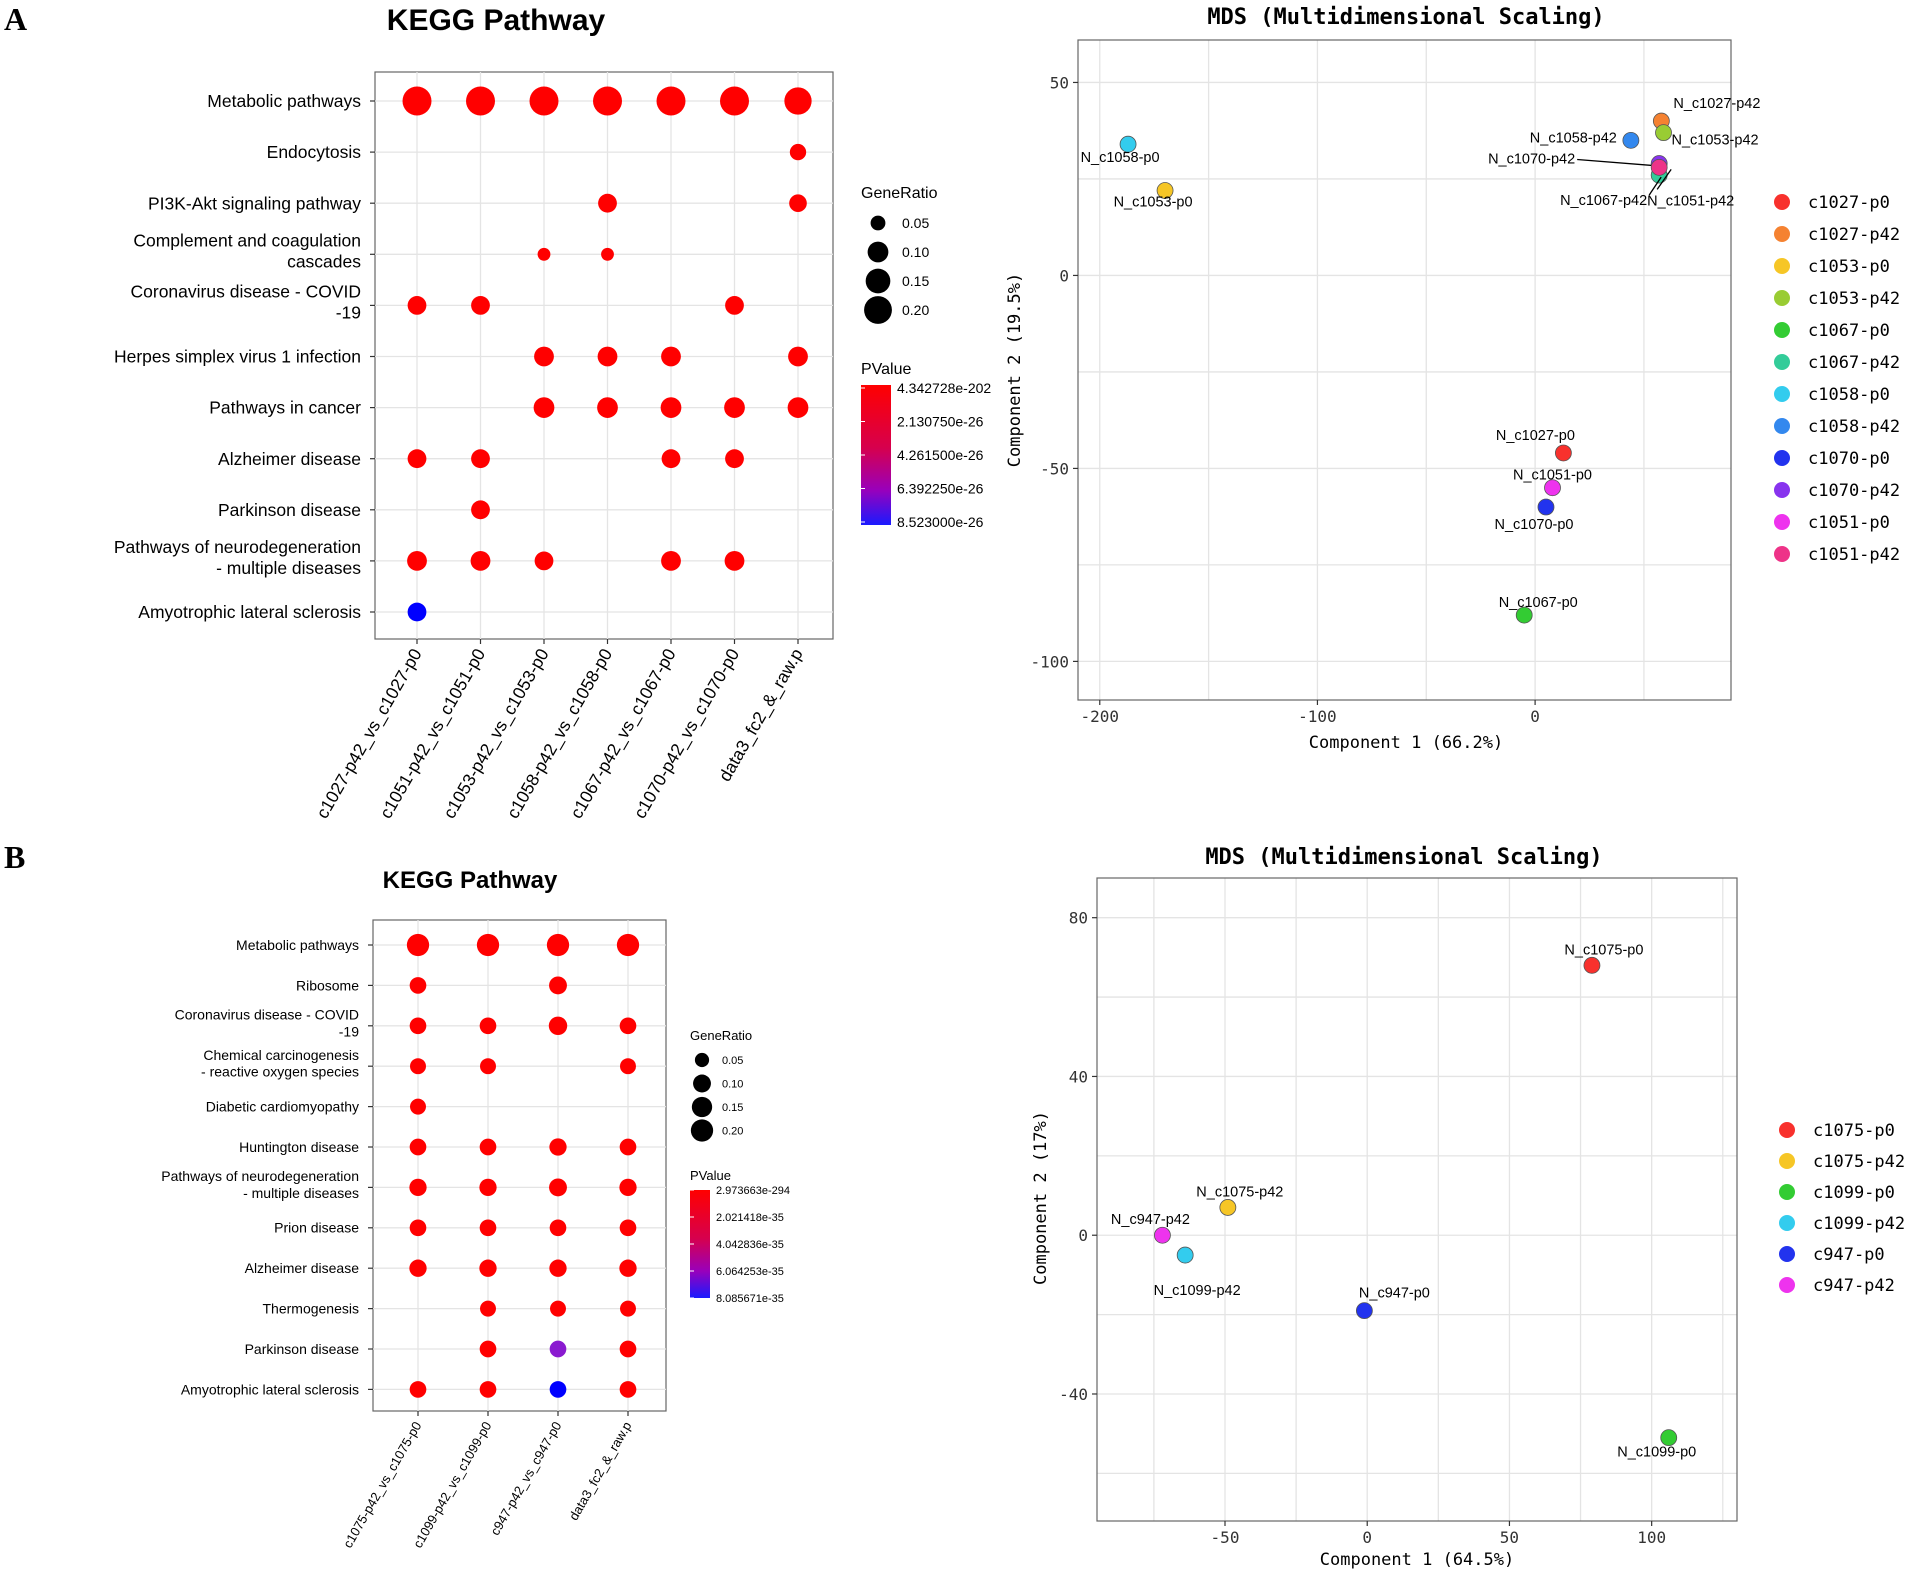 This screenshot has width=1907, height=1571. What do you see at coordinates (369, 734) in the screenshot?
I see `comparison-label: c1027-p42_vs_c1027-p0` at bounding box center [369, 734].